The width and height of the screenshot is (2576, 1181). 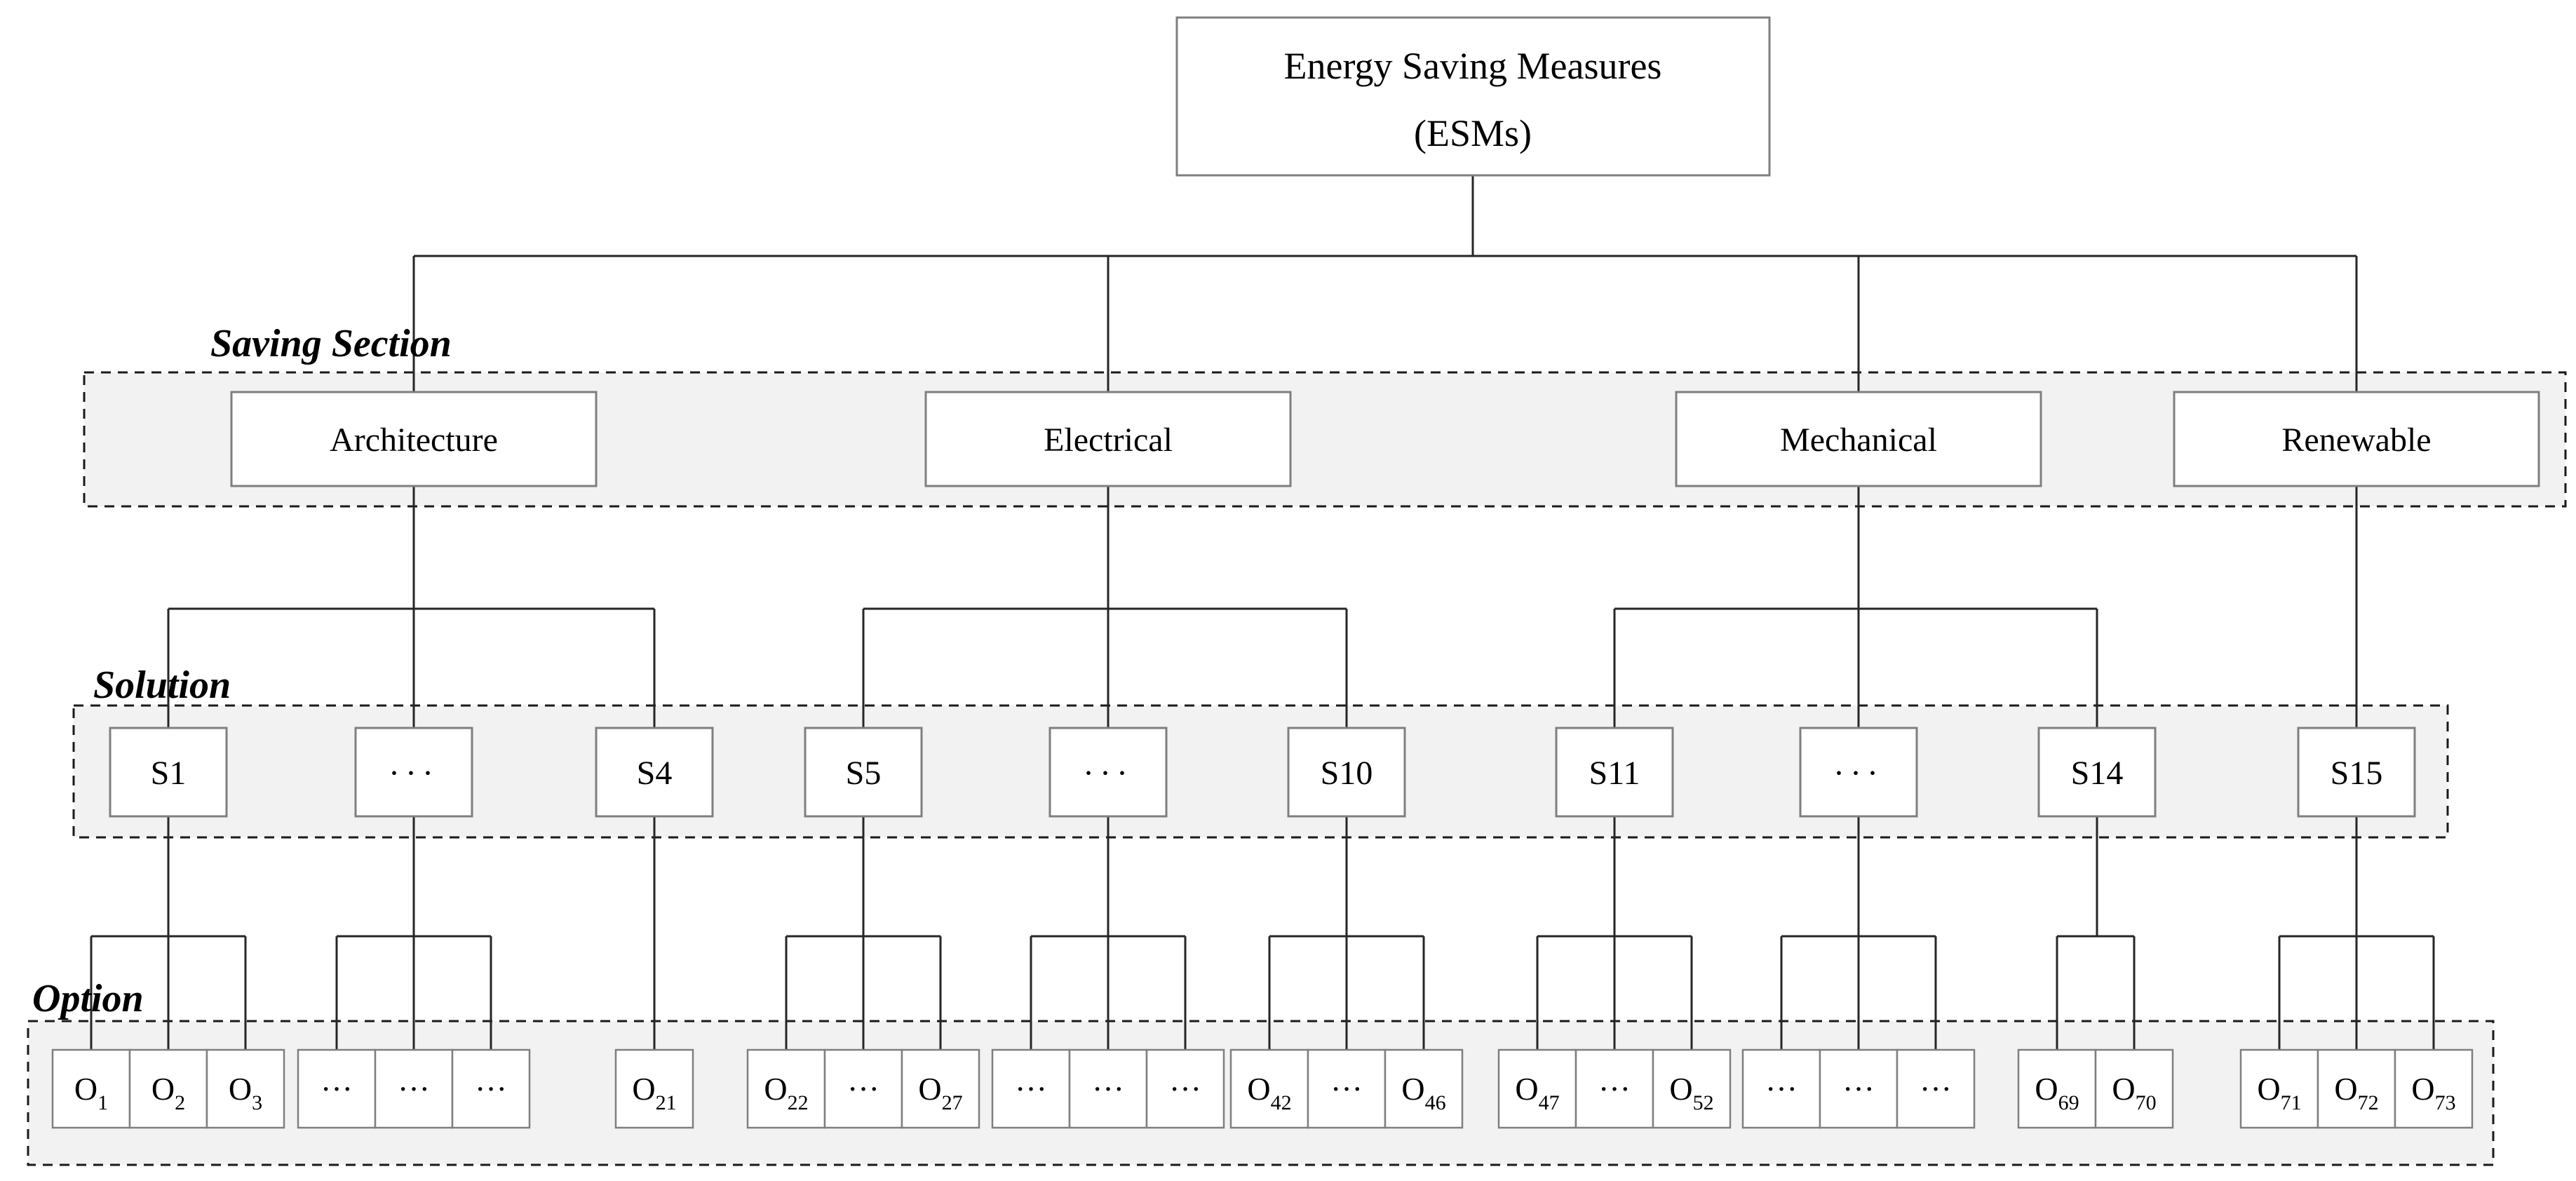 I want to click on option-cell-label: O71, so click(x=2279, y=1092).